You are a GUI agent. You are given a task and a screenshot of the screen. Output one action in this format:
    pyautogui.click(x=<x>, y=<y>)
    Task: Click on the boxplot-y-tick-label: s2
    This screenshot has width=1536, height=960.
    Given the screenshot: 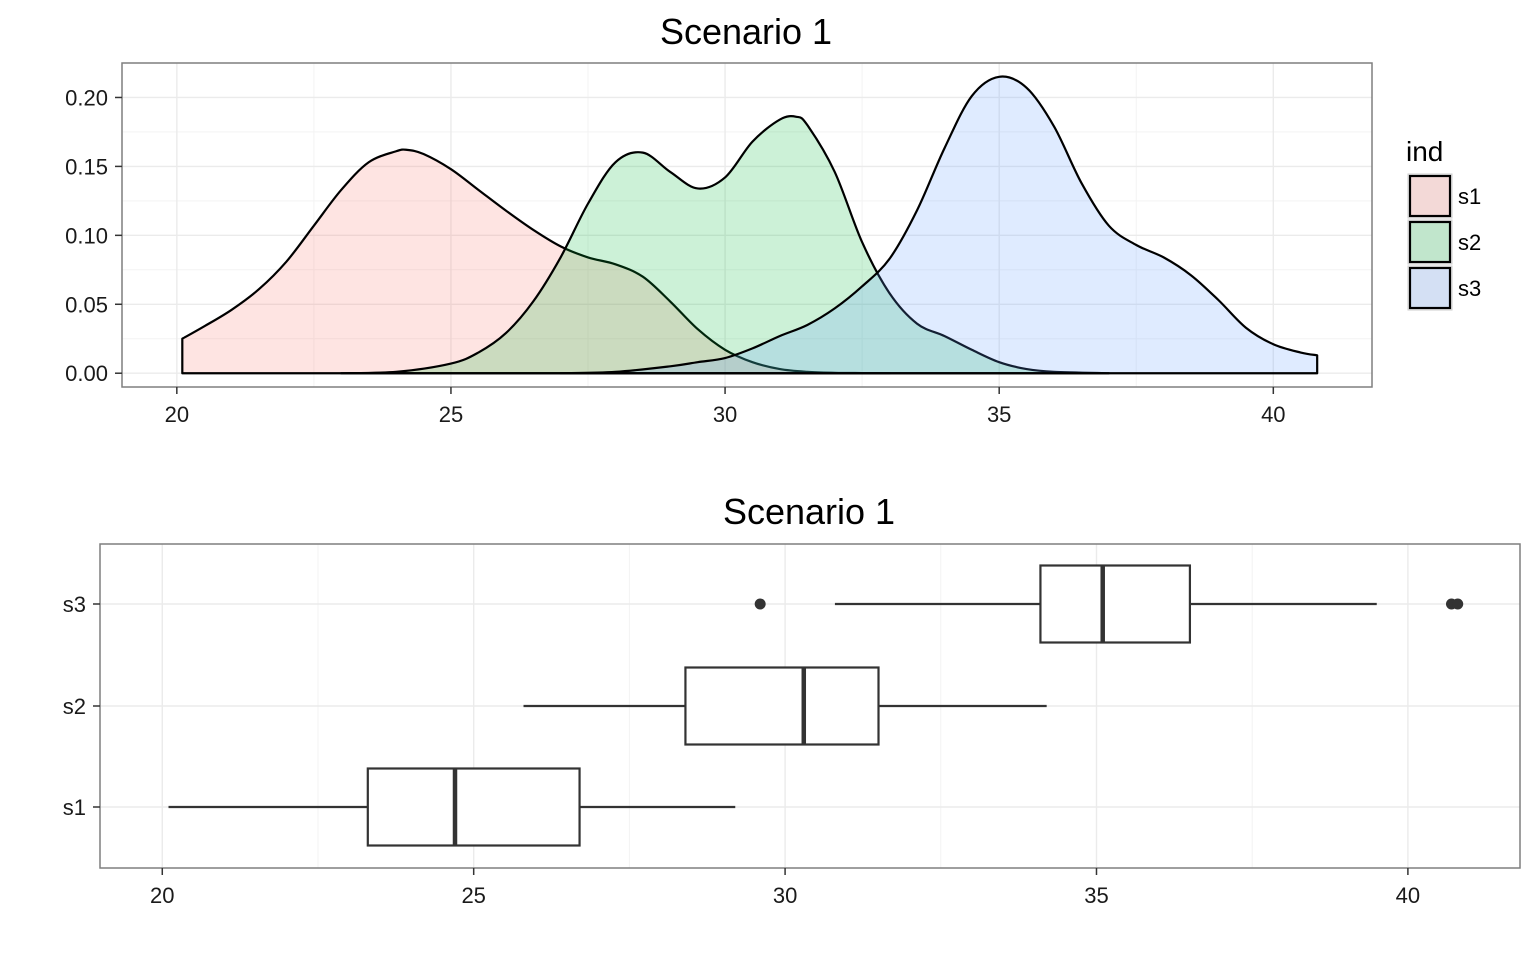 What is the action you would take?
    pyautogui.click(x=74, y=706)
    